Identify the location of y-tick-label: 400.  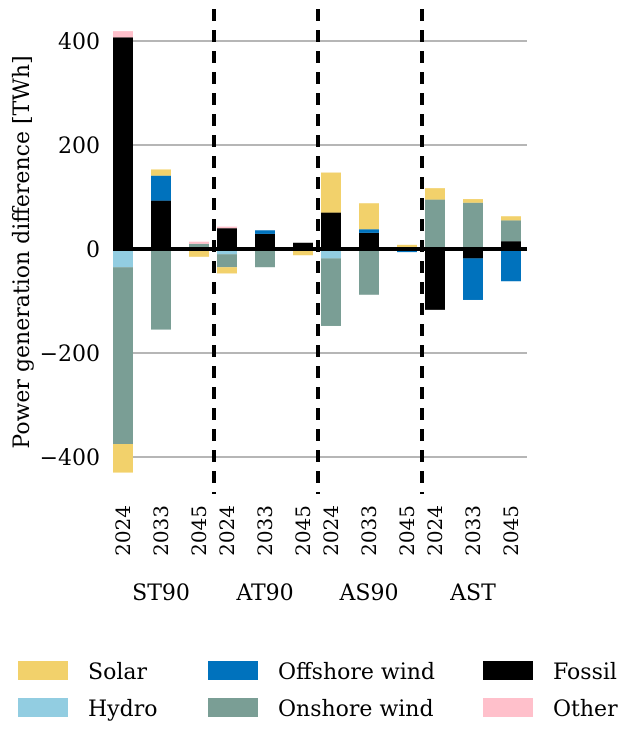
(79, 42).